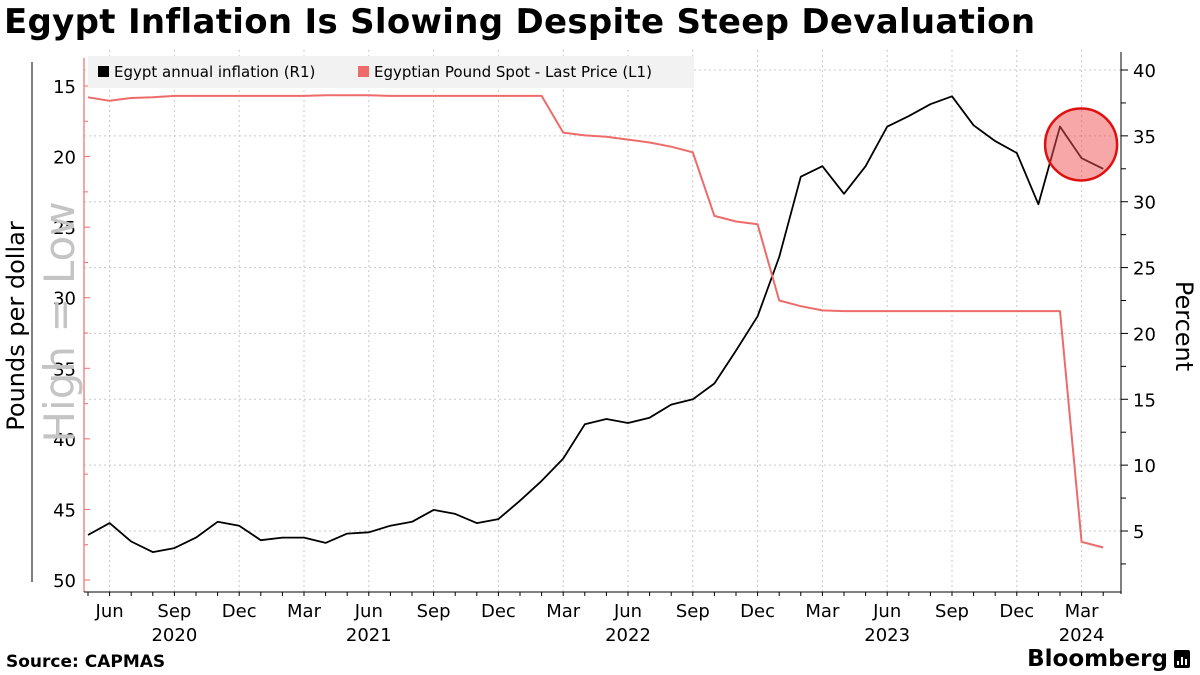 This screenshot has width=1200, height=675. I want to click on x-tick-label-11: Mar, so click(822, 611).